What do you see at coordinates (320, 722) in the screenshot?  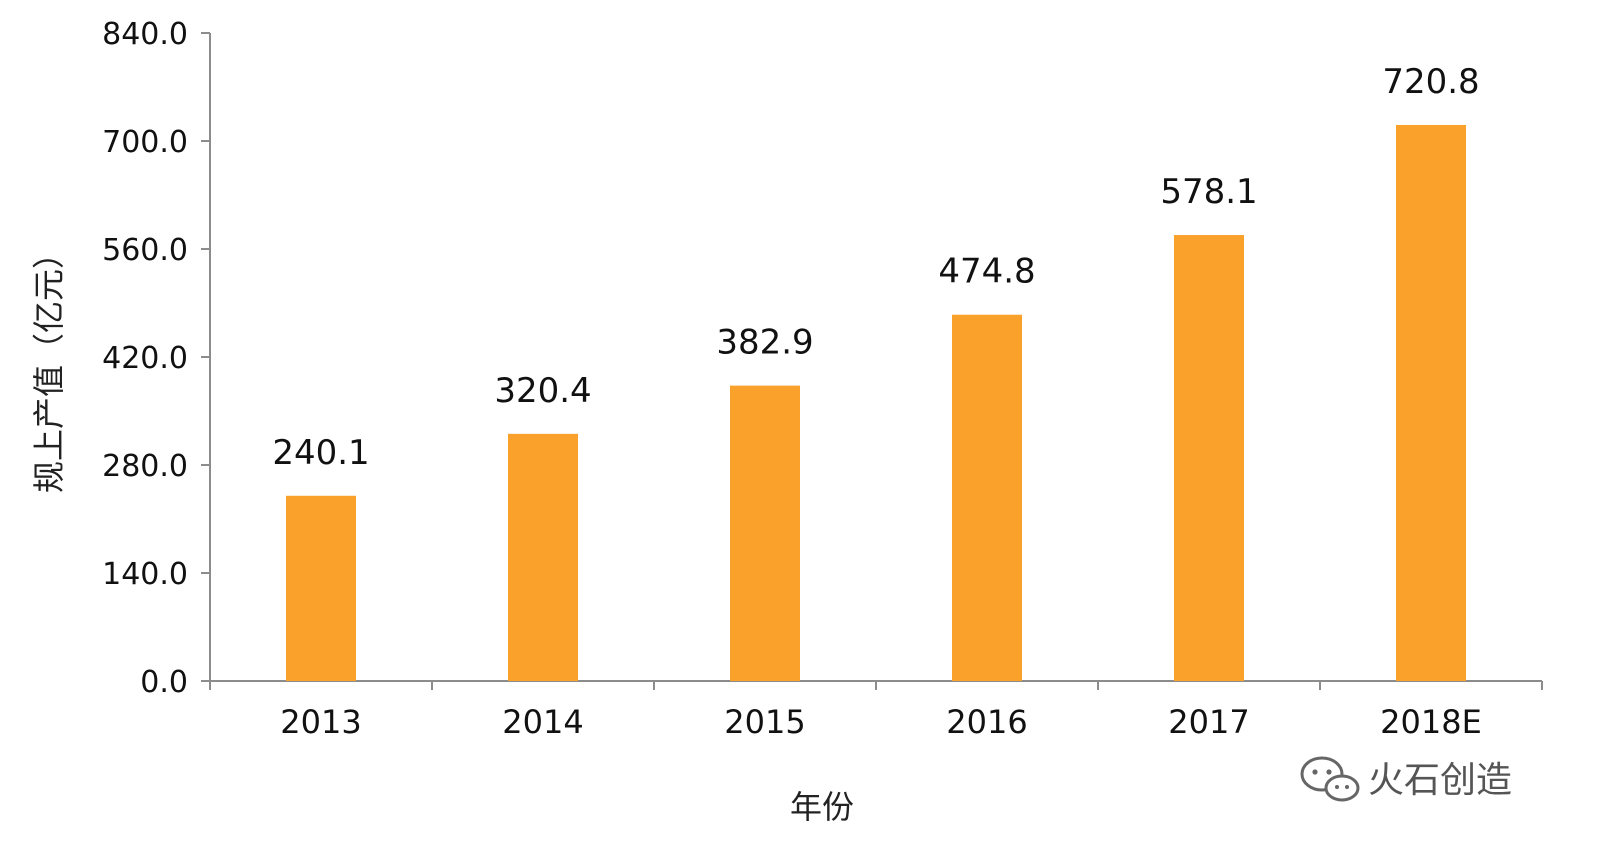 I see `x-tick-label: 2013` at bounding box center [320, 722].